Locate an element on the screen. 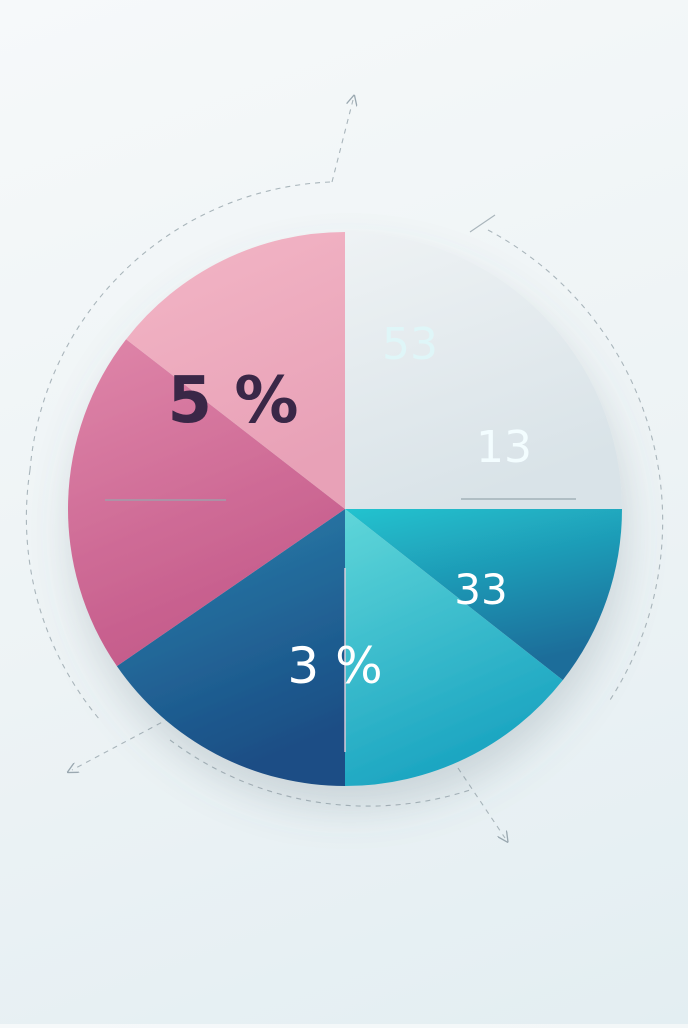 This screenshot has width=688, height=1028. slice-label-3: 13 is located at coordinates (504, 447).